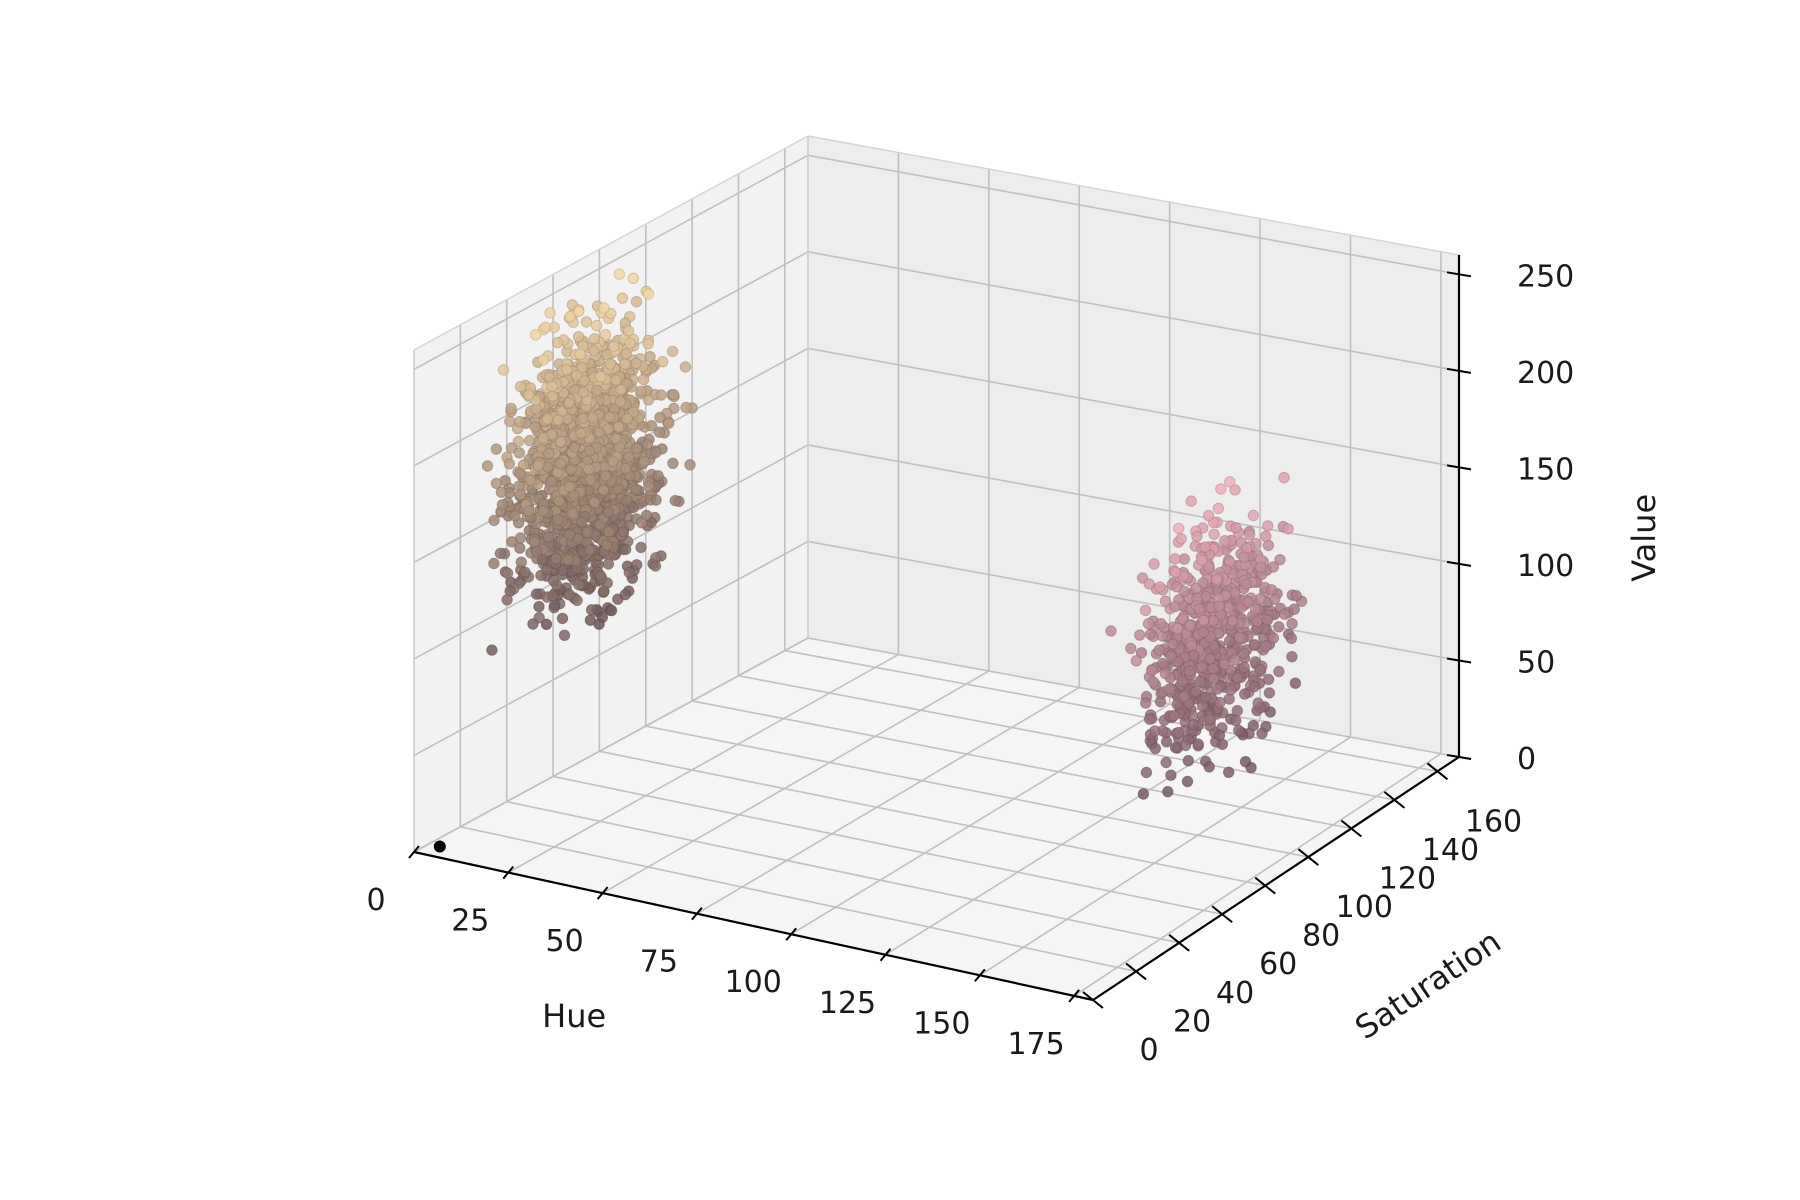 Image resolution: width=1800 pixels, height=1200 pixels. I want to click on left-grid-line-value, so click(611, 262).